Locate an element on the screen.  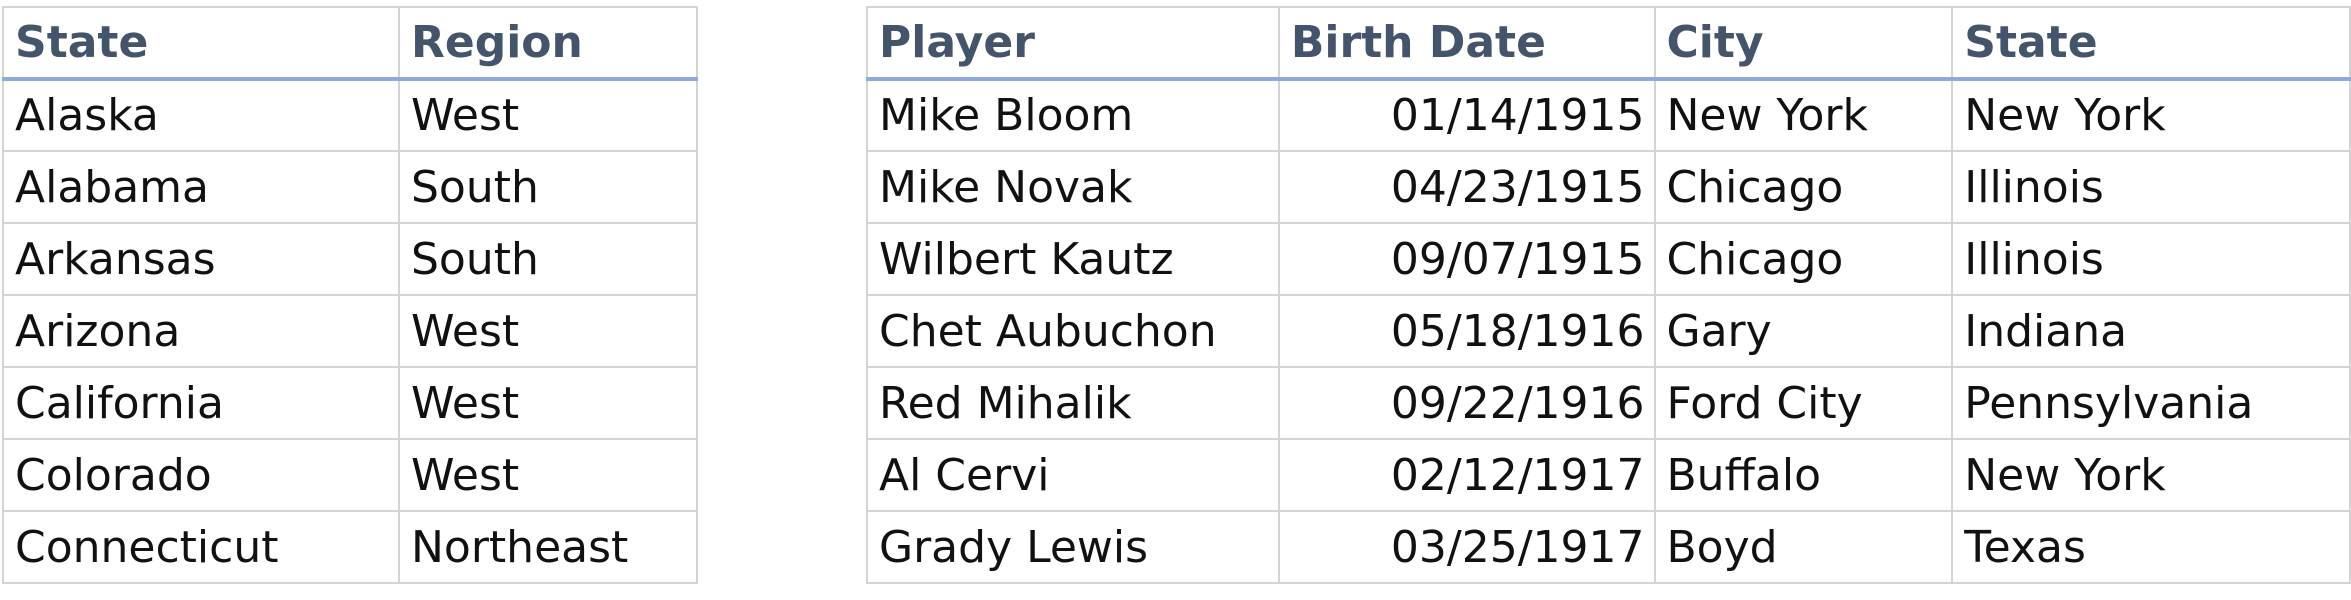
birth-date-cell: 01/14/1915 is located at coordinates (1466, 115).